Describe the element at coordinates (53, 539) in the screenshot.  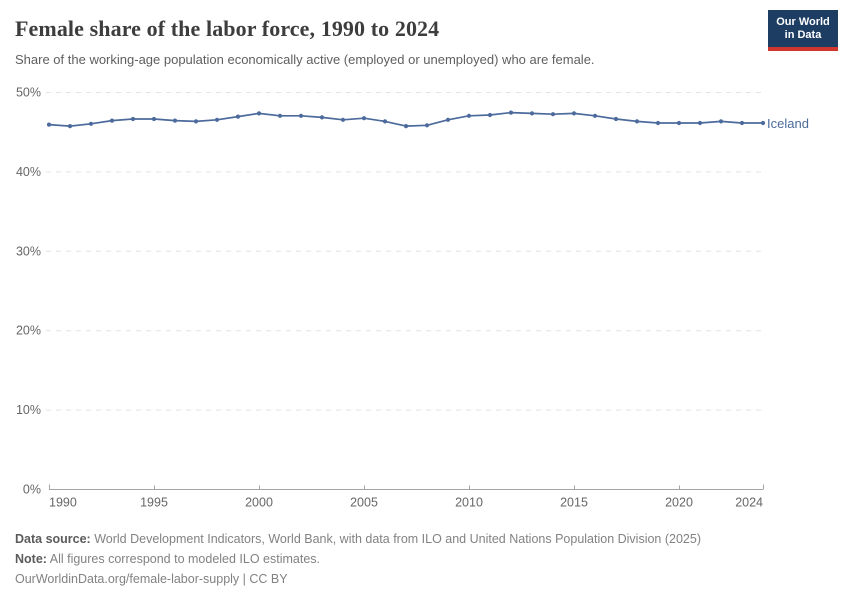
I see `data-source-label: Data source:` at that location.